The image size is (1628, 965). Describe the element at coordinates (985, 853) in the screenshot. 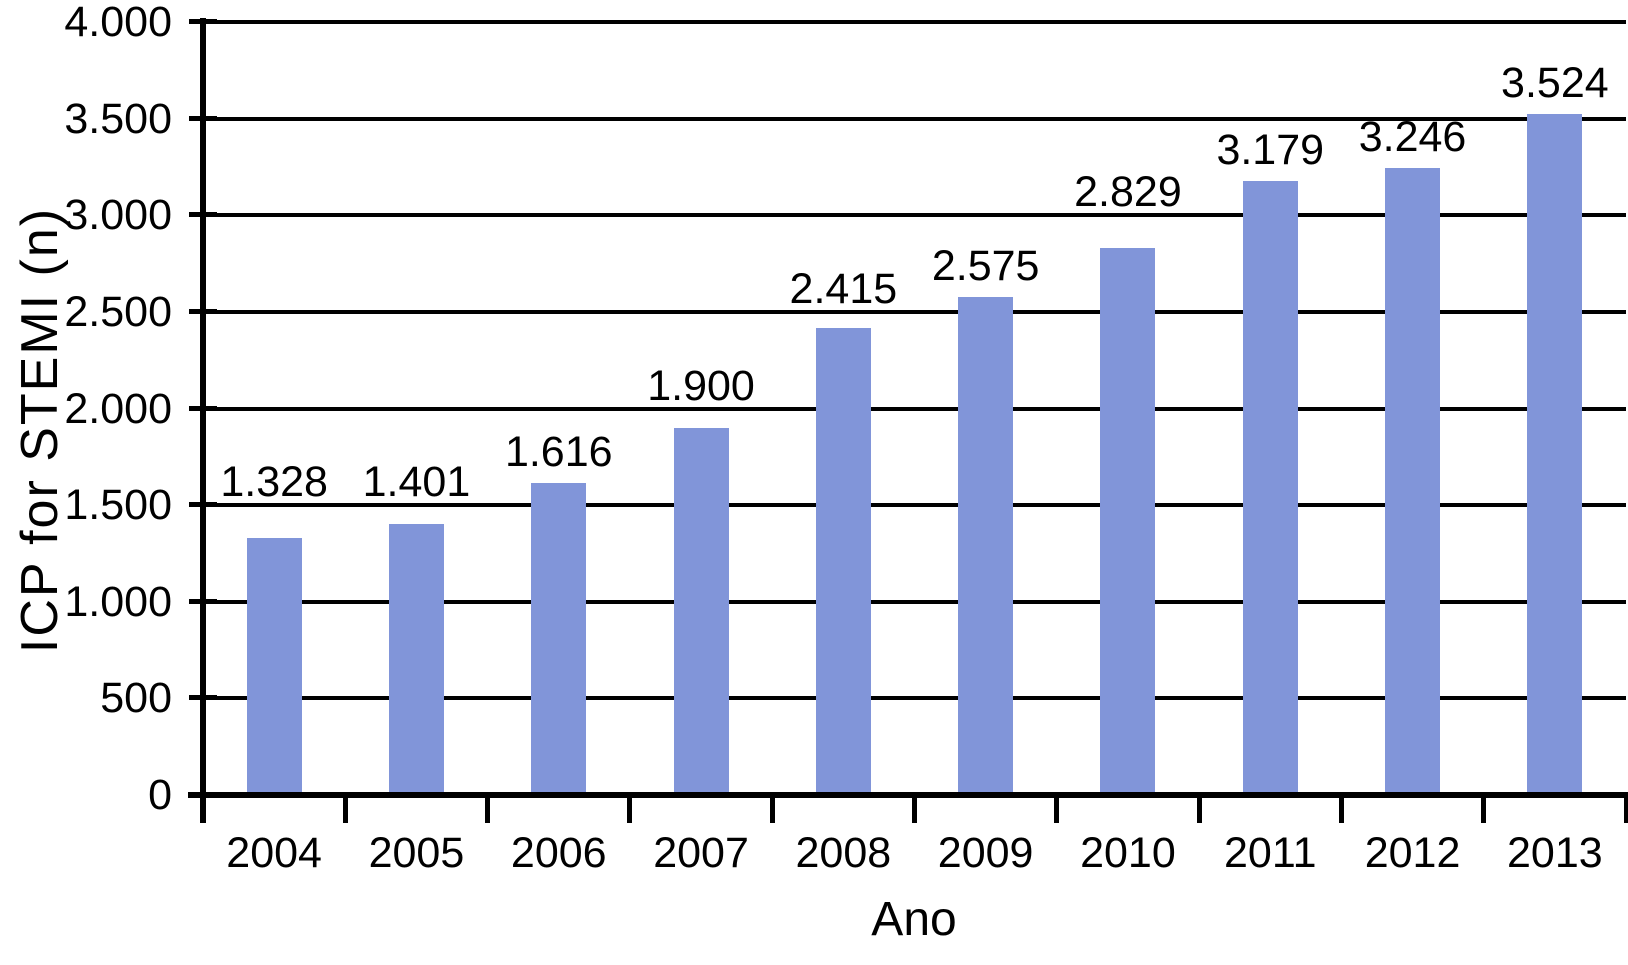

I see `x-tick-label: 2009` at that location.